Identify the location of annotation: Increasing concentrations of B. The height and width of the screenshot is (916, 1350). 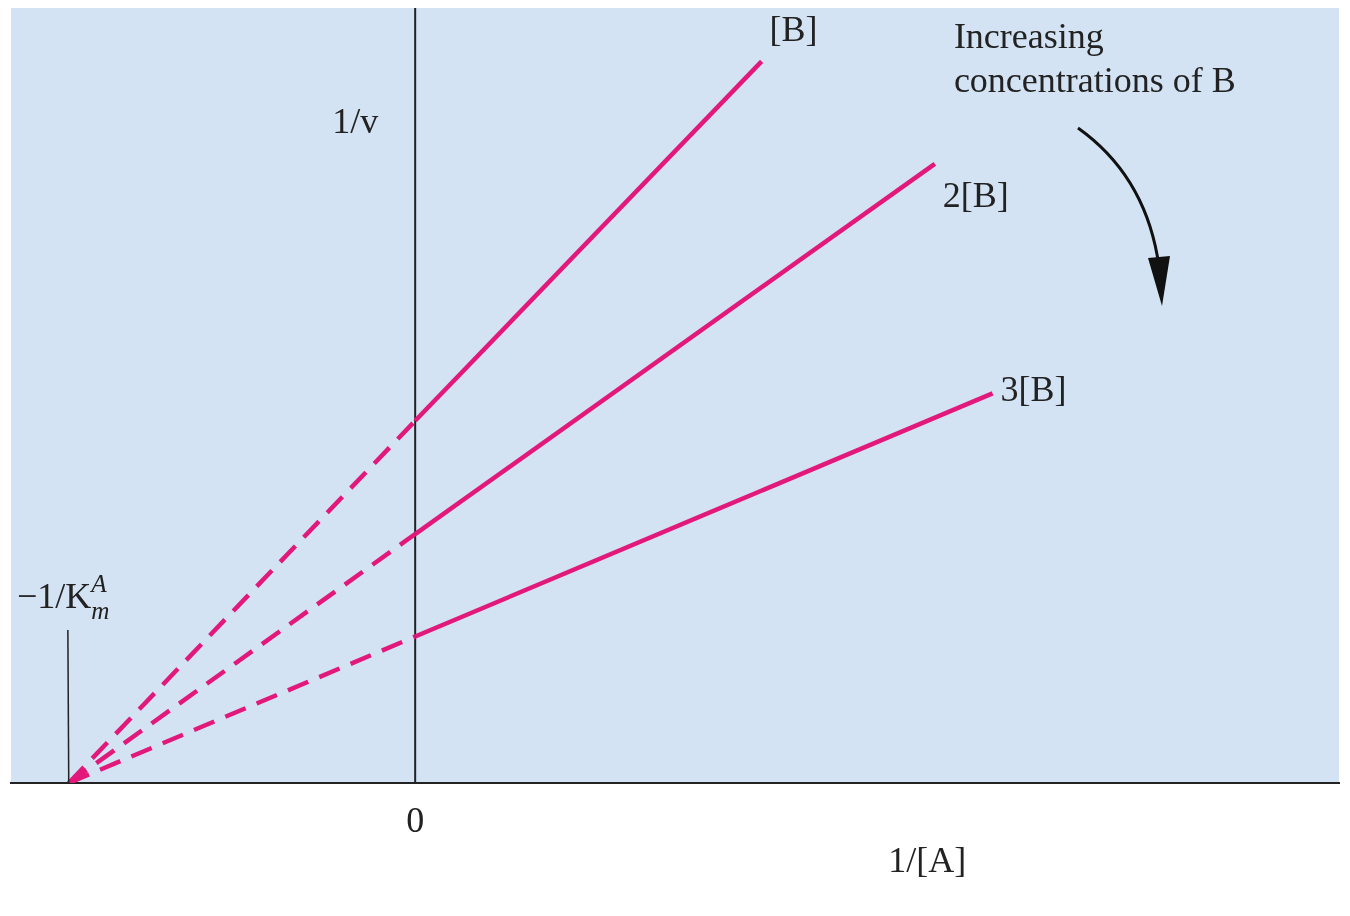
(1094, 58).